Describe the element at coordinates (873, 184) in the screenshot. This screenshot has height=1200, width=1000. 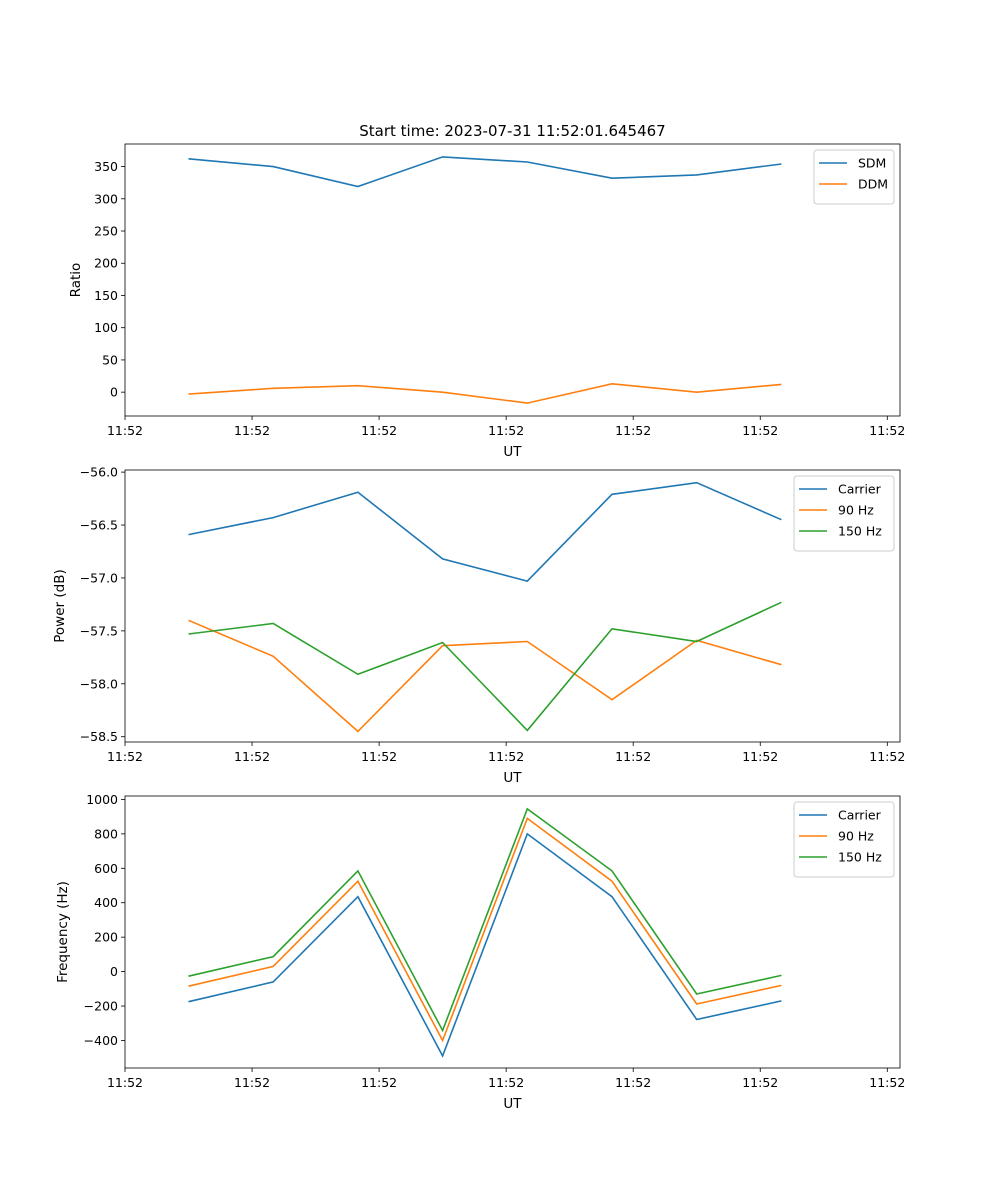
I see `legend-label: DDM` at that location.